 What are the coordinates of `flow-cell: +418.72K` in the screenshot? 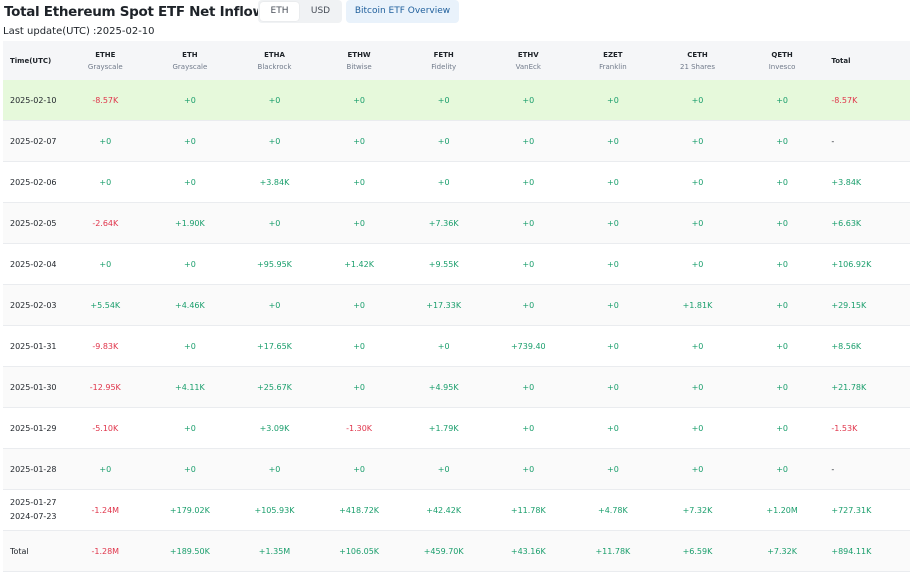 It's located at (359, 510).